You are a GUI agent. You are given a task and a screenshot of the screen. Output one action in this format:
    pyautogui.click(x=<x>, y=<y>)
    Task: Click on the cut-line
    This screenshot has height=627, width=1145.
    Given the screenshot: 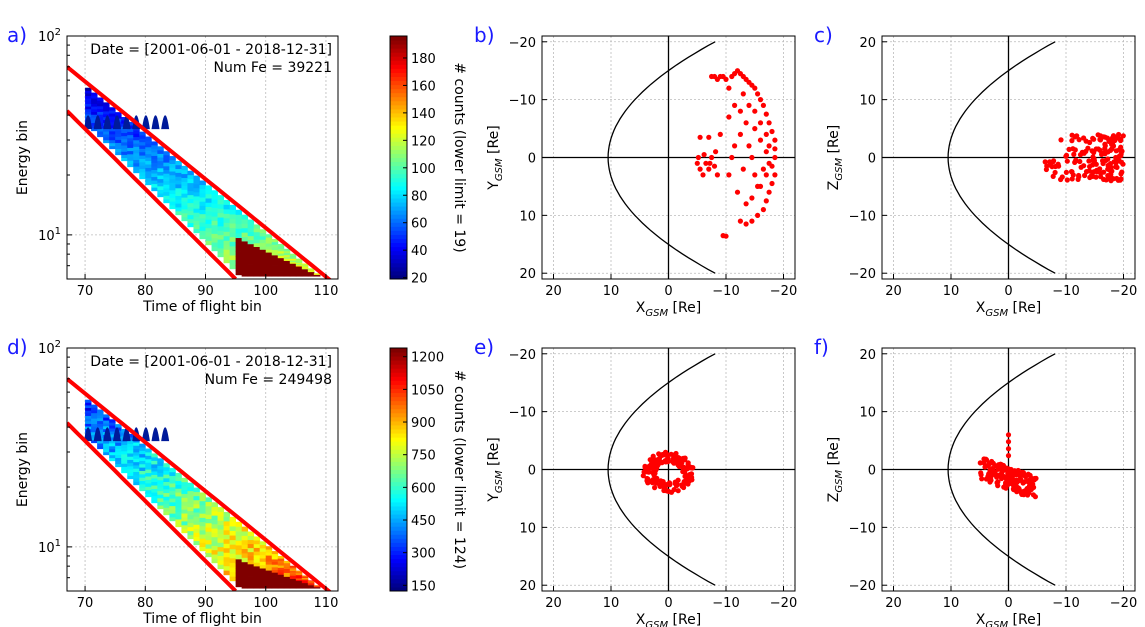 What is the action you would take?
    pyautogui.click(x=199, y=172)
    